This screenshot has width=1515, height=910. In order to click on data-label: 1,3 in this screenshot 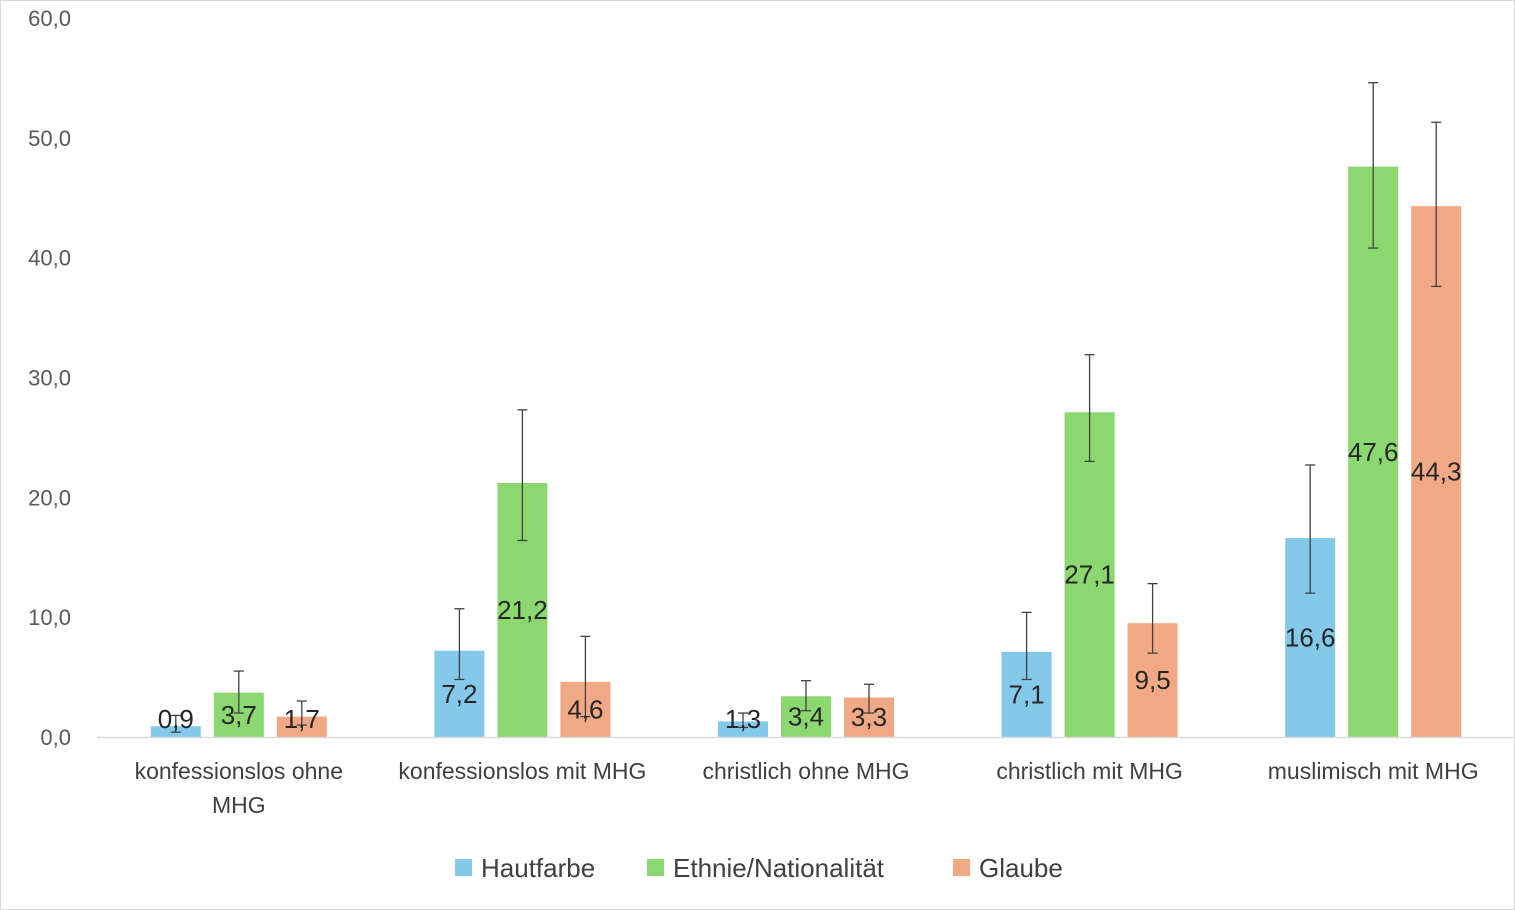, I will do `click(743, 719)`.